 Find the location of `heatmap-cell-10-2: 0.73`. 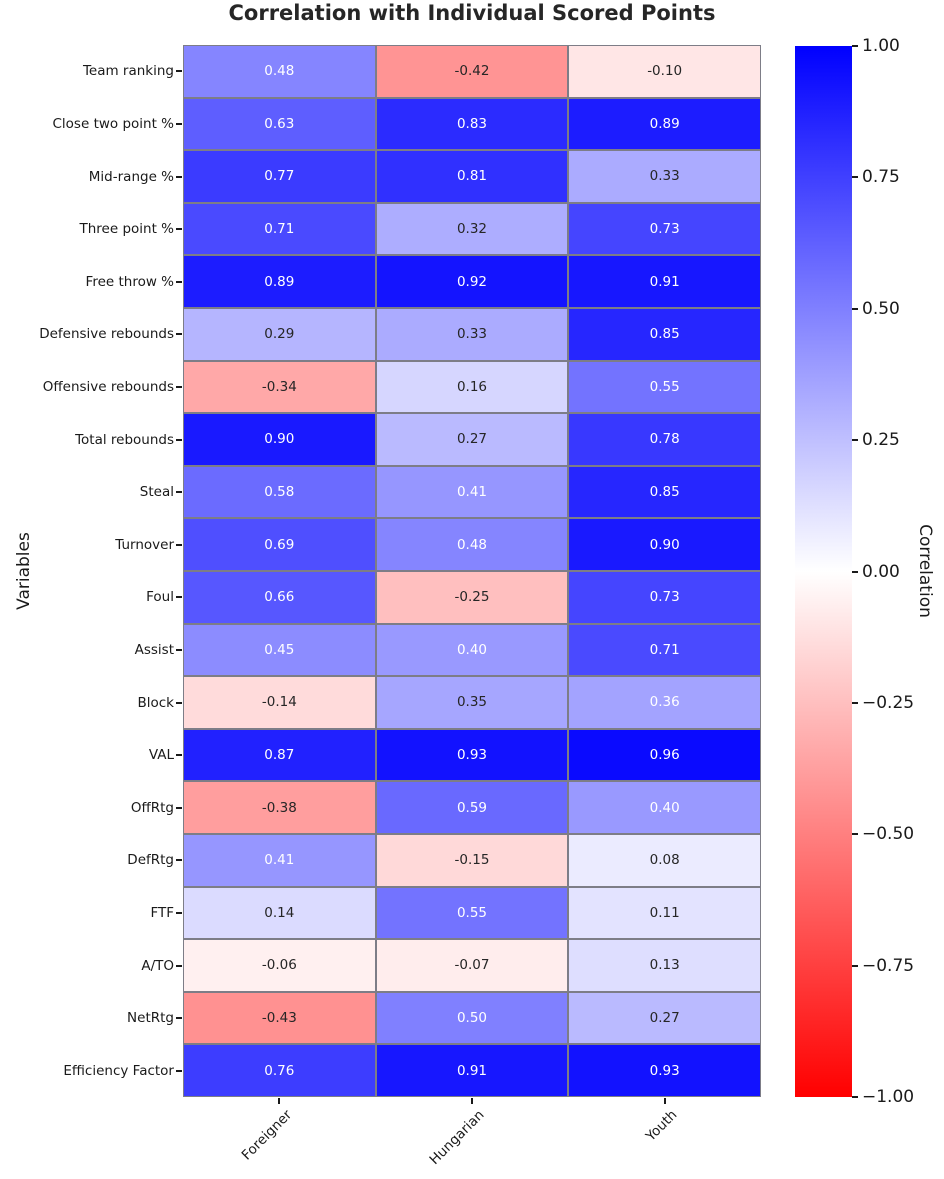

heatmap-cell-10-2: 0.73 is located at coordinates (664, 597).